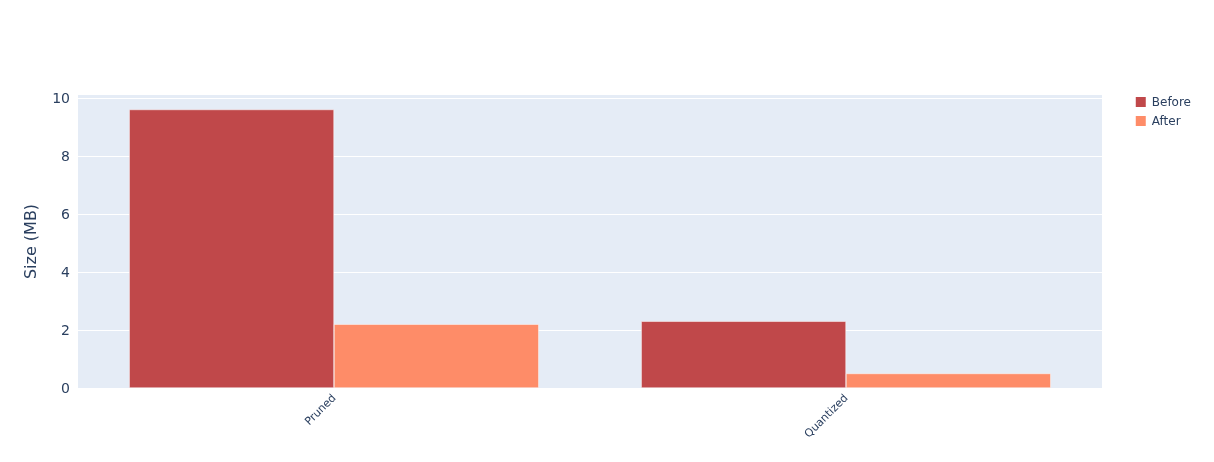 This screenshot has width=1214, height=462. Describe the element at coordinates (1171, 102) in the screenshot. I see `legend-label: Before` at that location.